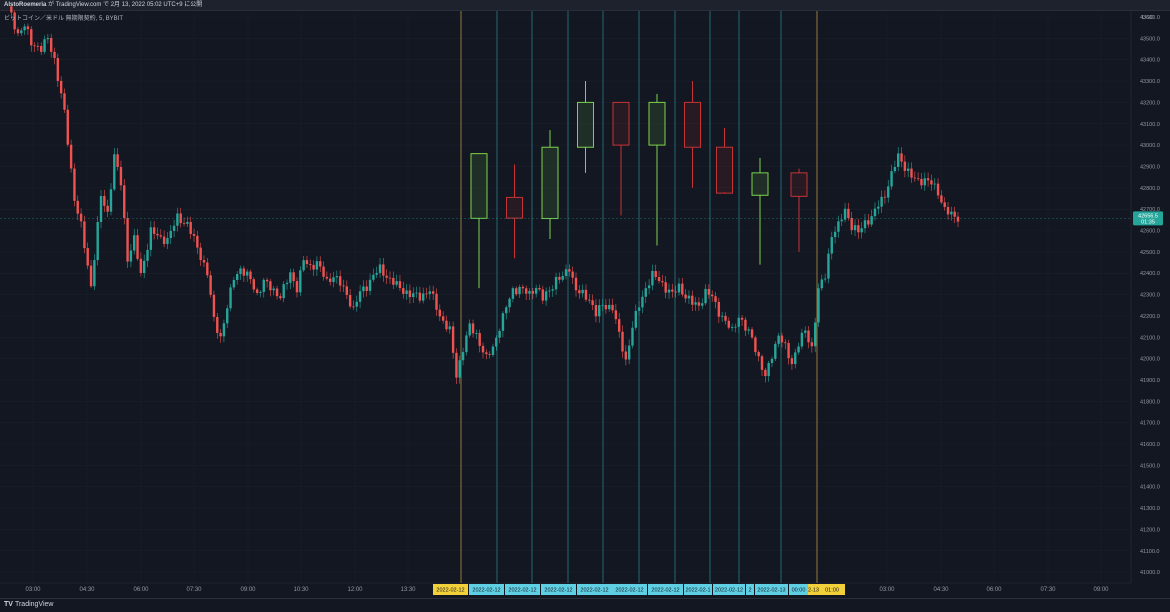  What do you see at coordinates (34, 604) in the screenshot?
I see `brand-name: TradingView` at bounding box center [34, 604].